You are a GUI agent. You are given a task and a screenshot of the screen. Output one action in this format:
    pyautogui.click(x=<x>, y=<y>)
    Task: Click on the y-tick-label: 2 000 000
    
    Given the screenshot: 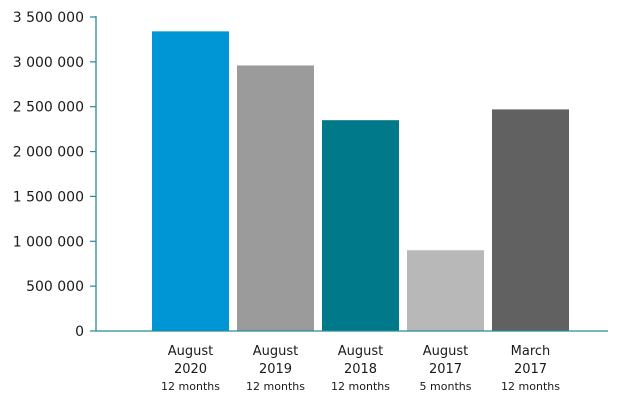 What is the action you would take?
    pyautogui.click(x=48, y=153)
    